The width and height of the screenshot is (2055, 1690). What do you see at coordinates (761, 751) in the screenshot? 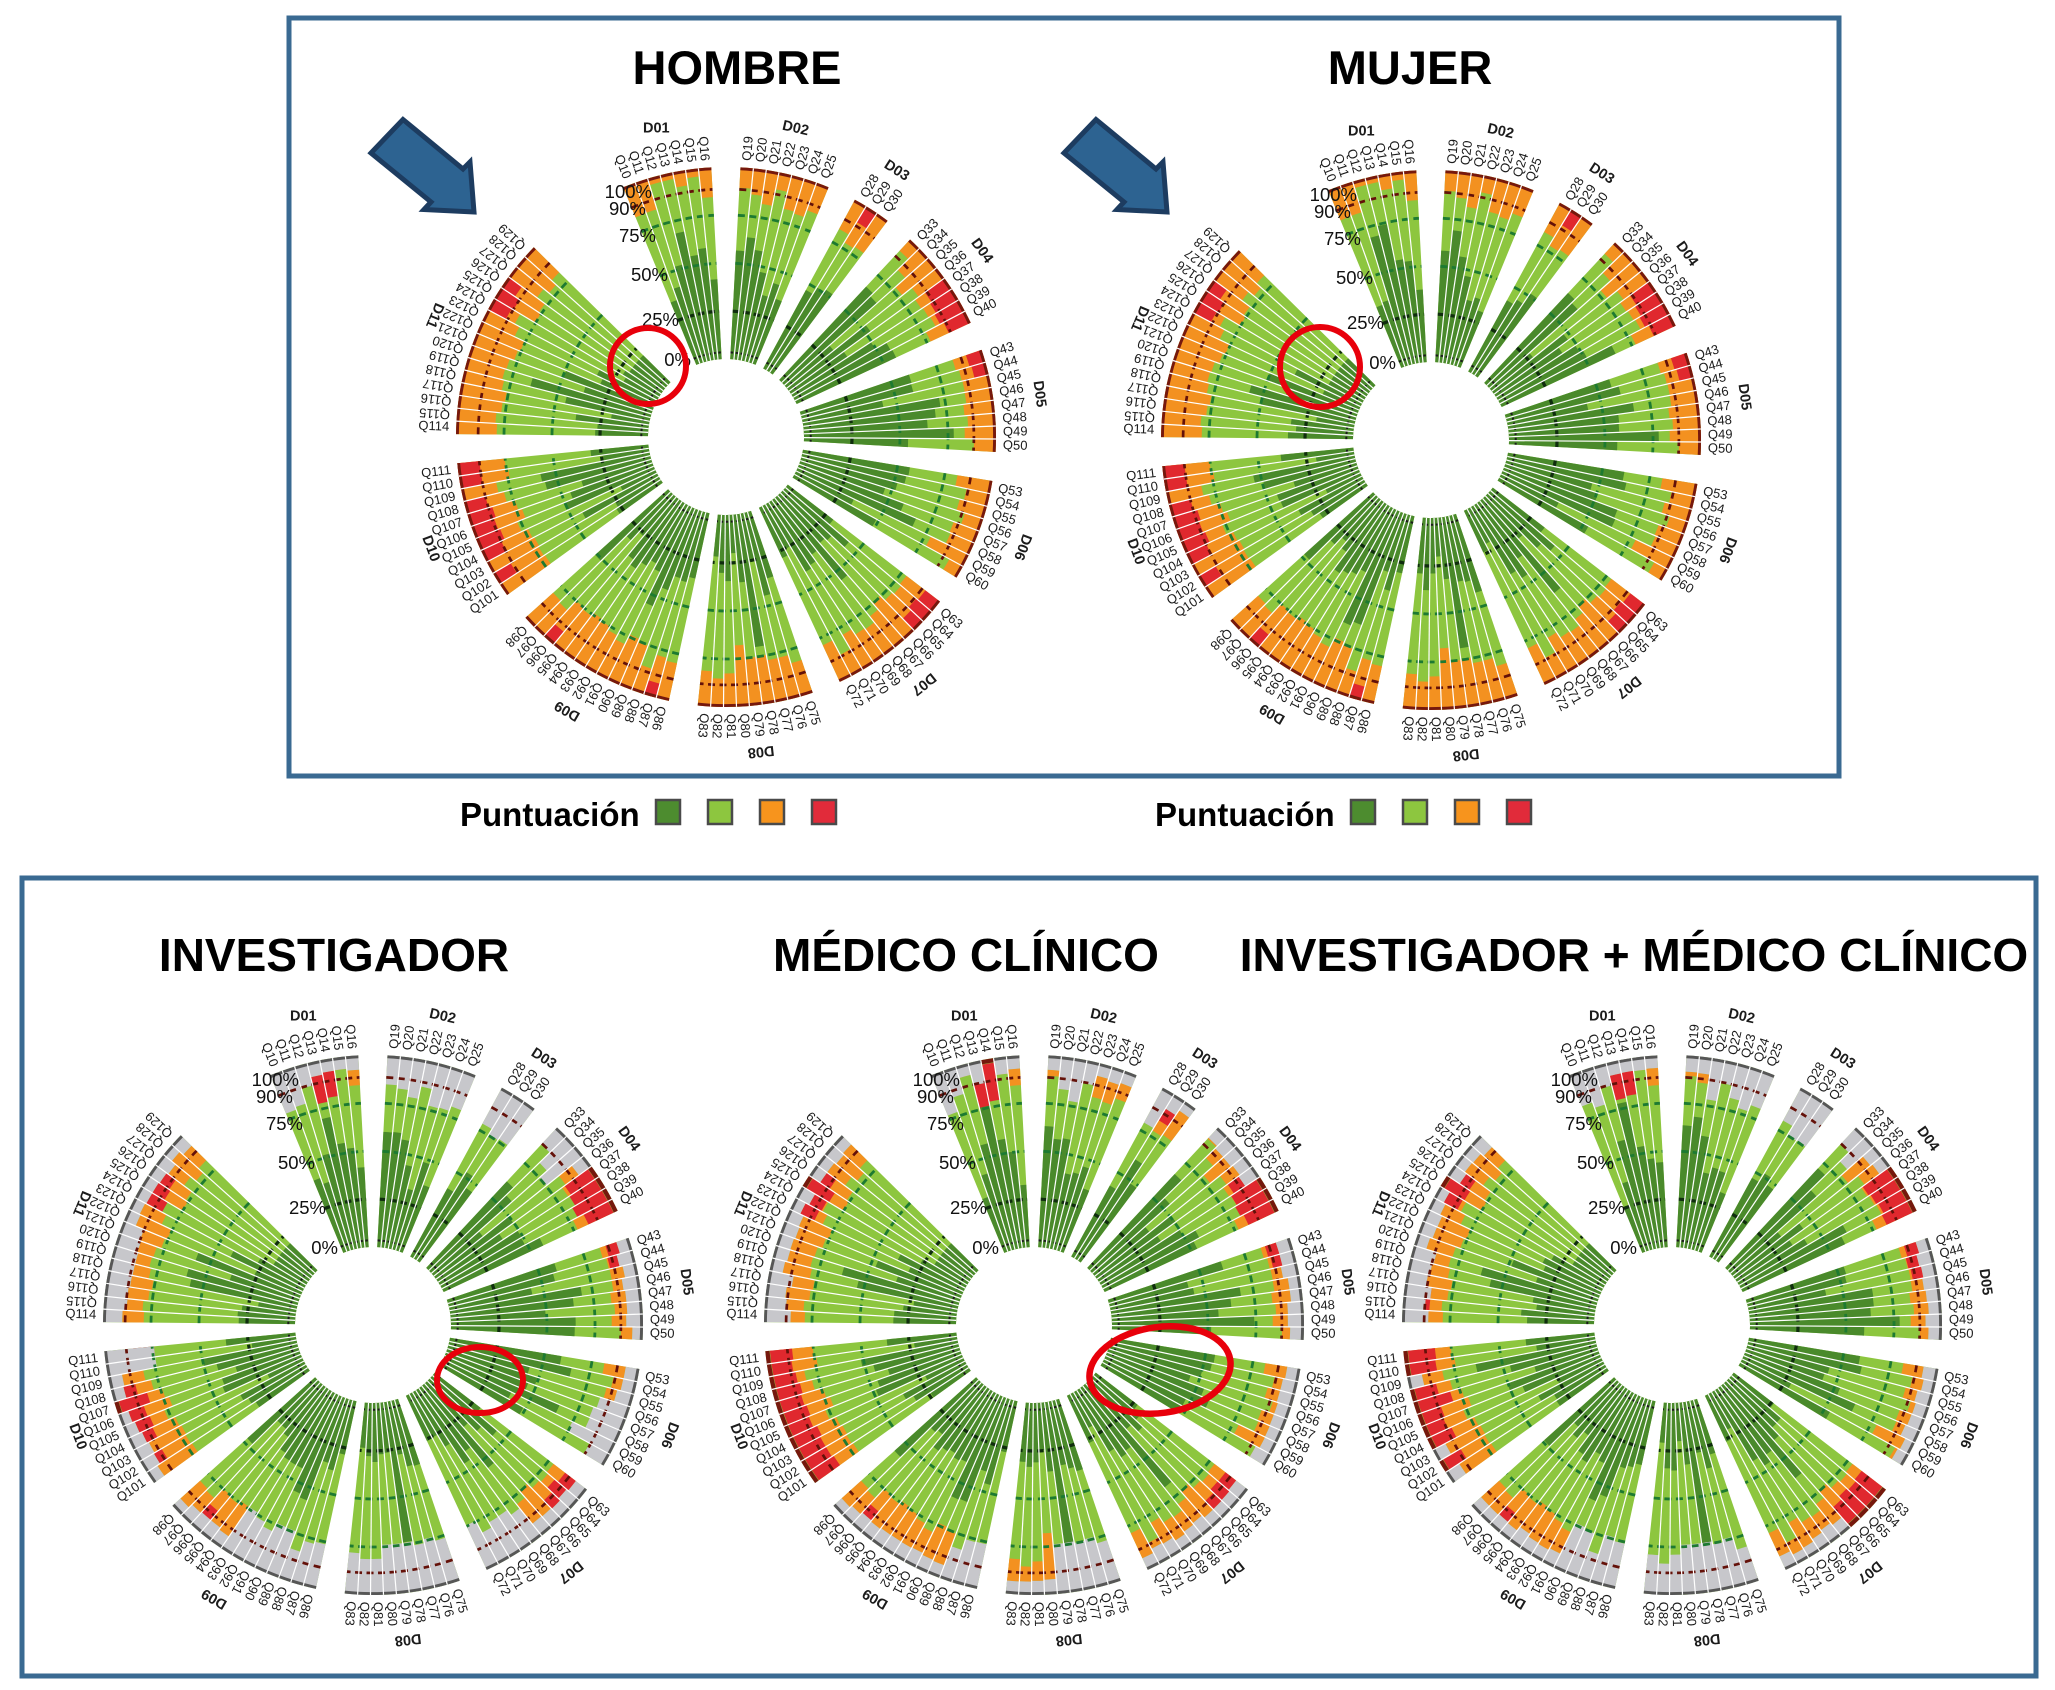
I see `svg-text: D08` at bounding box center [761, 751].